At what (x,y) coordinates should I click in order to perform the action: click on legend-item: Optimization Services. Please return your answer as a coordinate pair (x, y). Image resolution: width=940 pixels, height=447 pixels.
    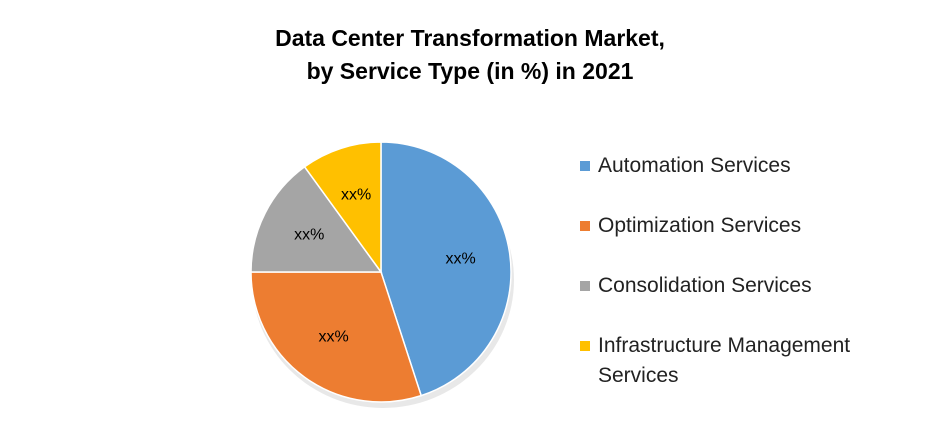
    Looking at the image, I should click on (745, 242).